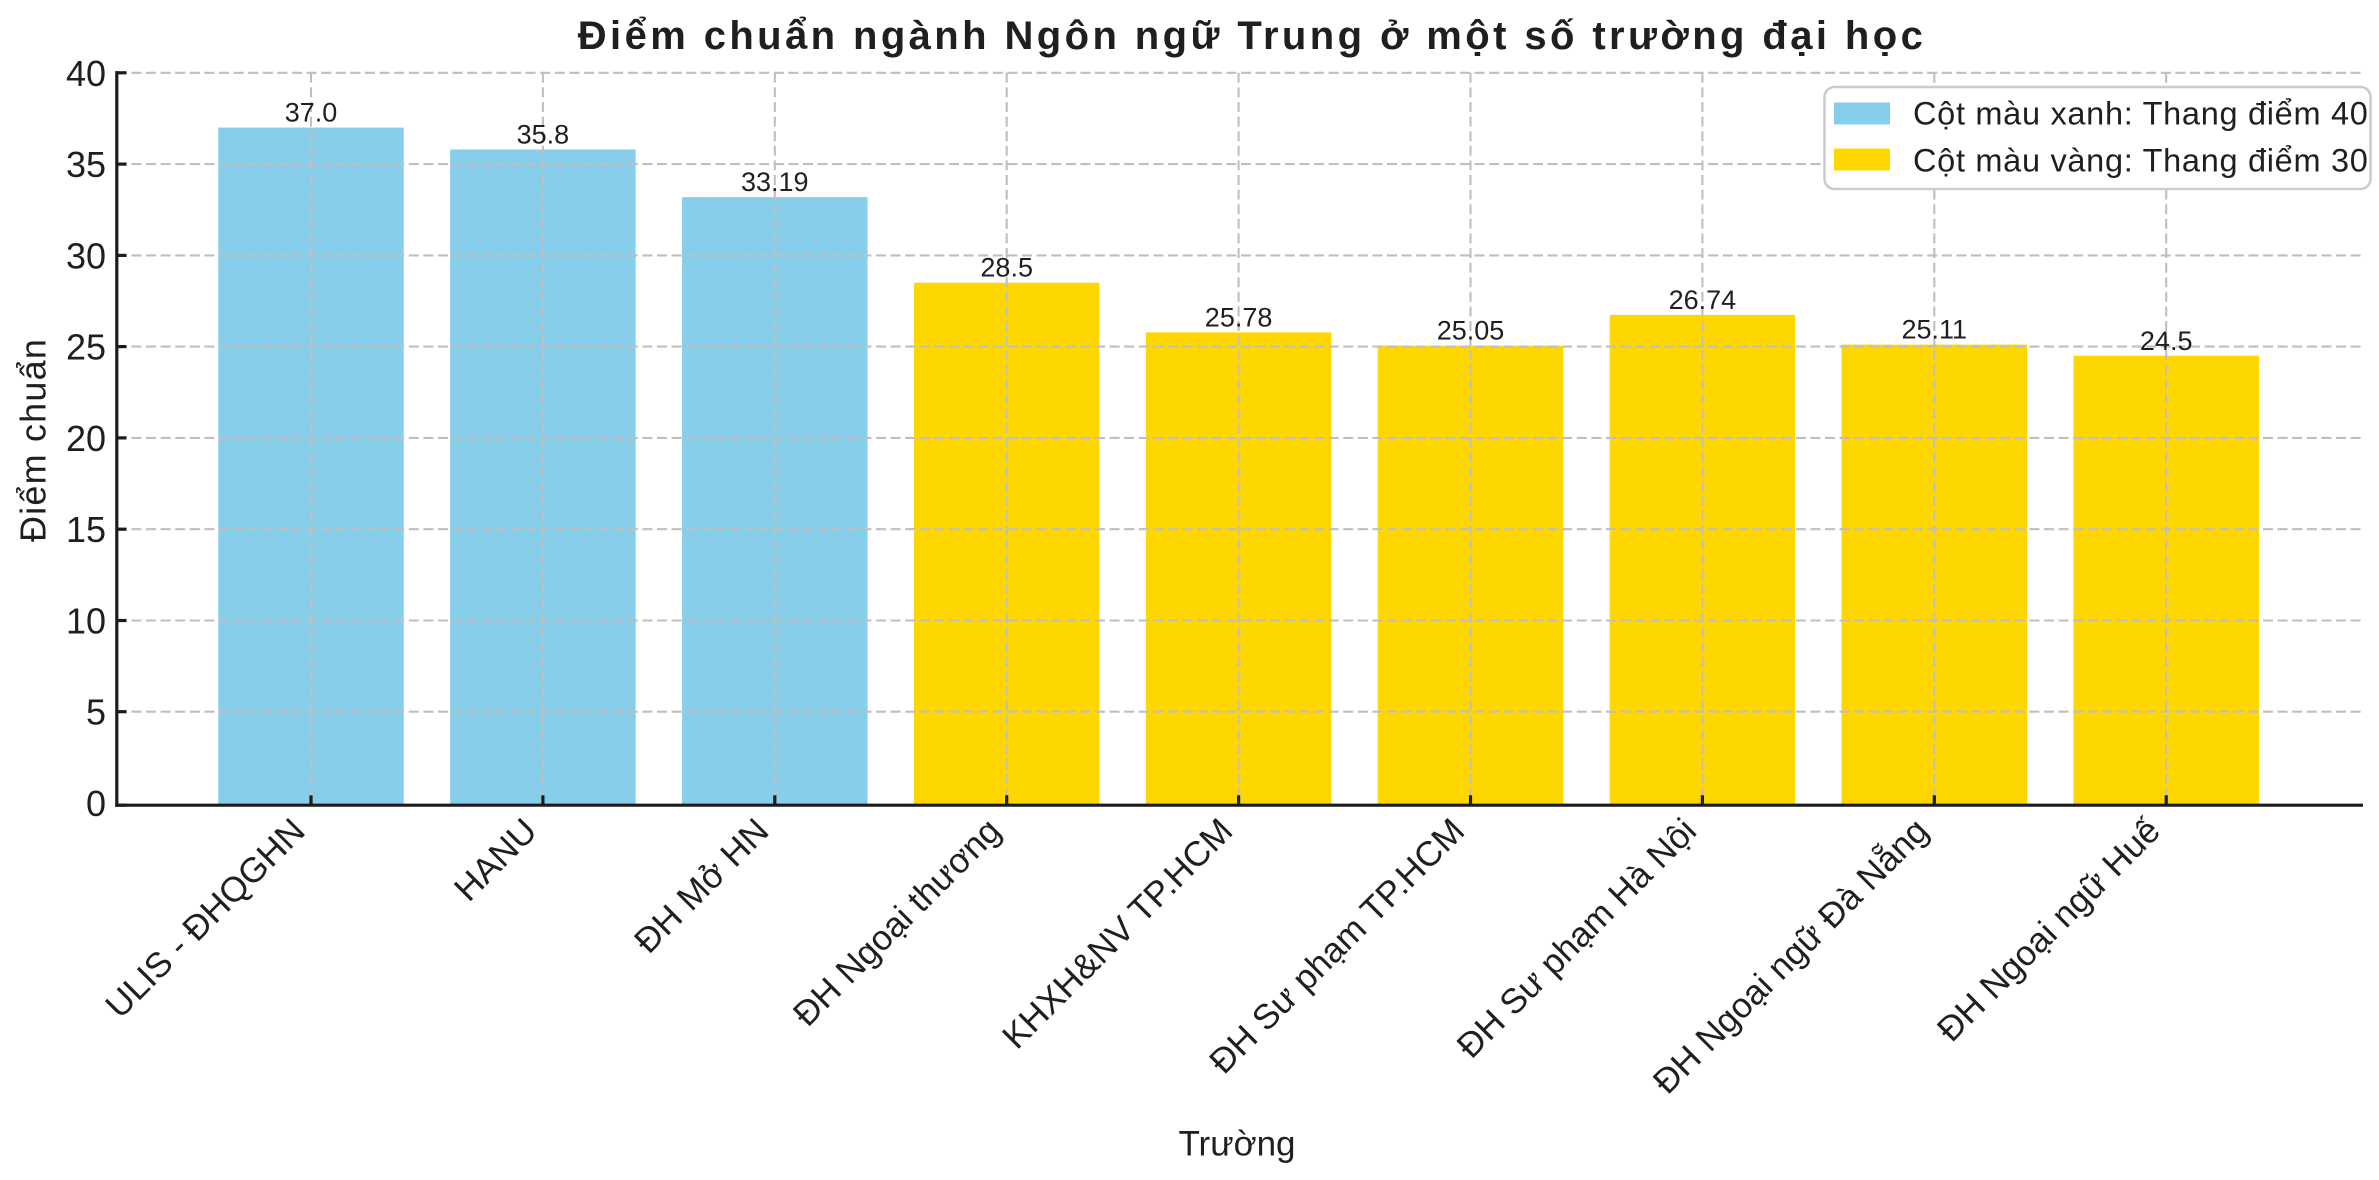 Image resolution: width=2379 pixels, height=1180 pixels. What do you see at coordinates (1703, 300) in the screenshot?
I see `svg-text: 26.74` at bounding box center [1703, 300].